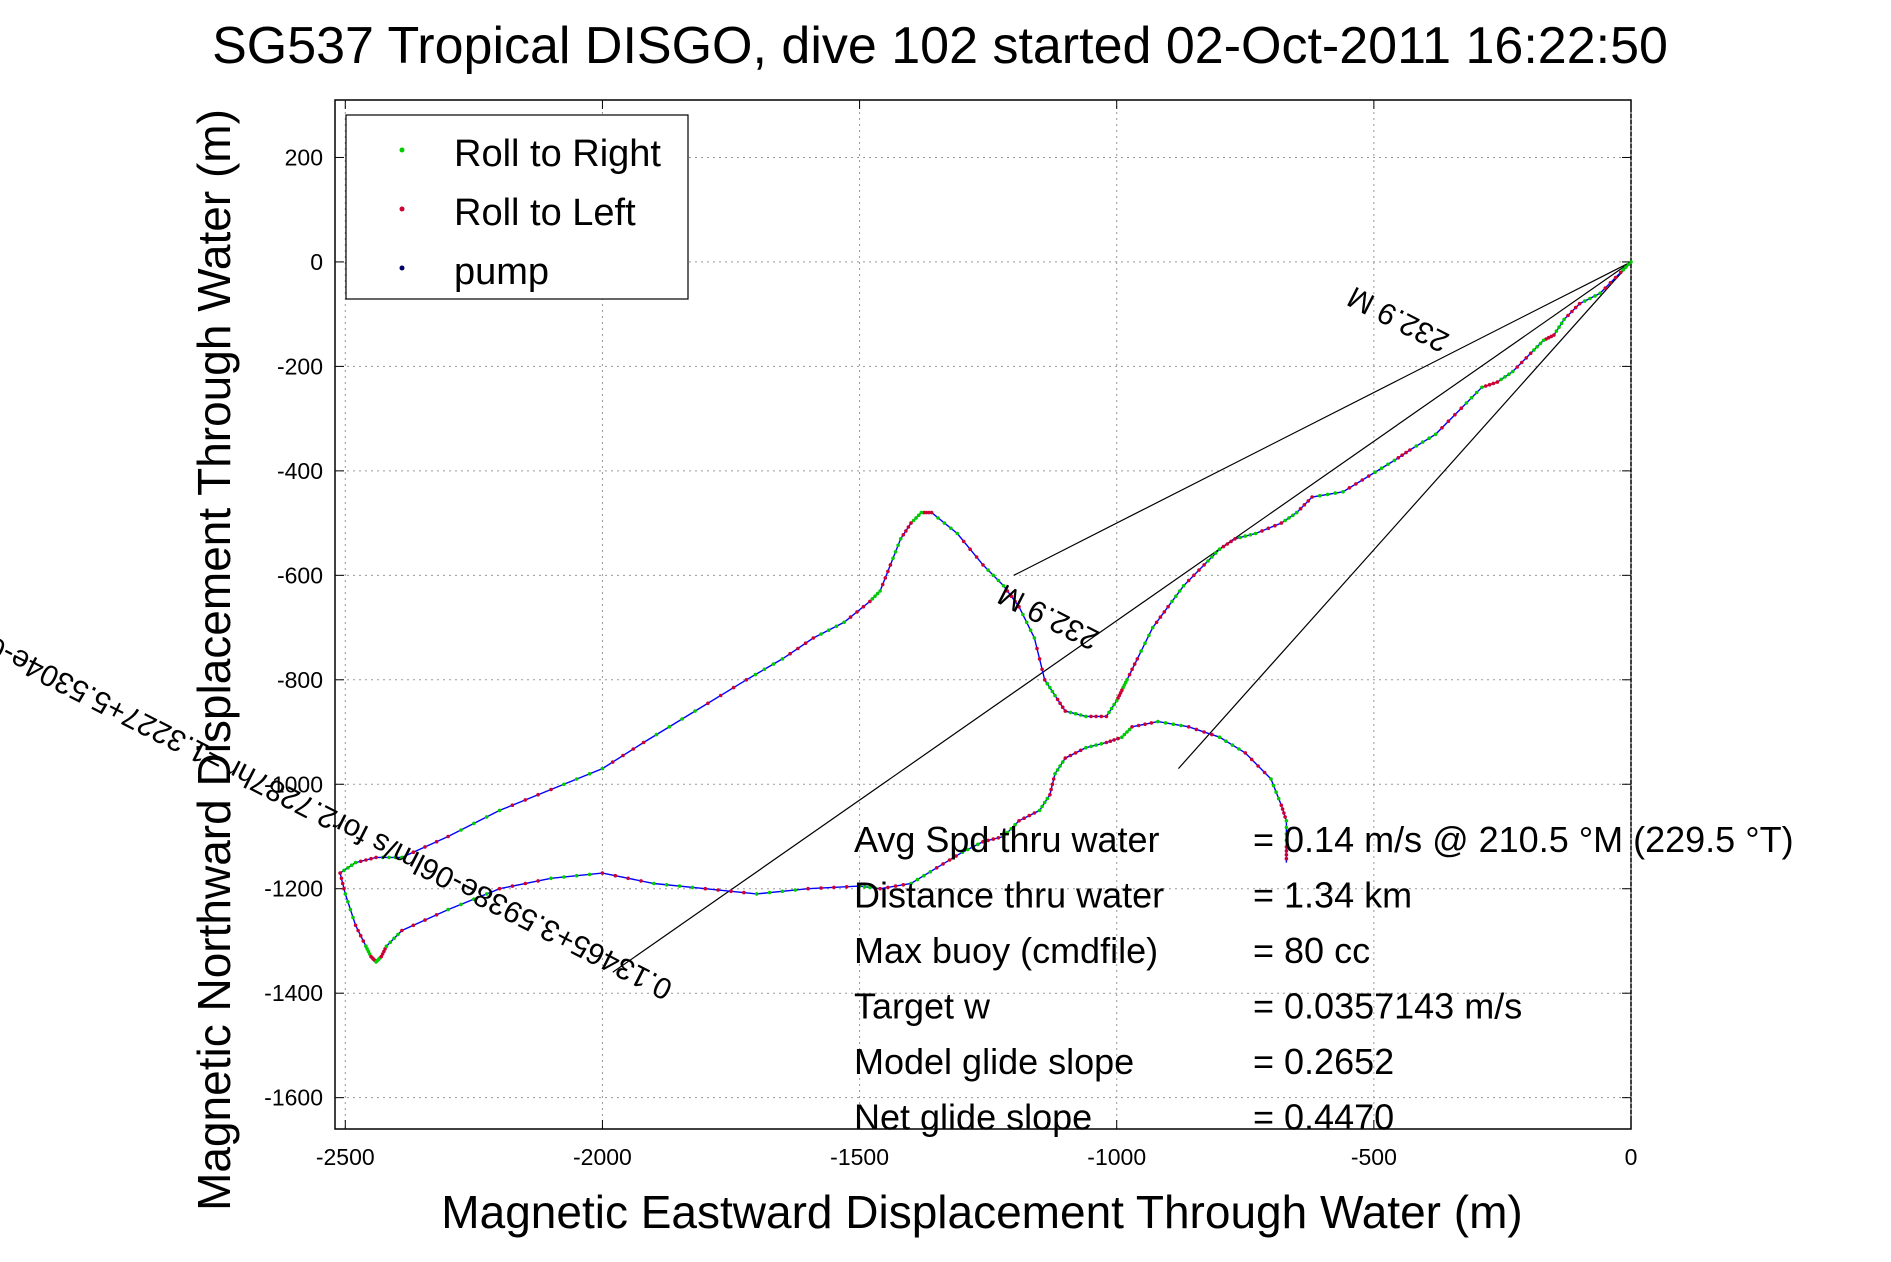 Image resolution: width=1891 pixels, height=1262 pixels. What do you see at coordinates (293, 993) in the screenshot?
I see `y-tick-label: -1400` at bounding box center [293, 993].